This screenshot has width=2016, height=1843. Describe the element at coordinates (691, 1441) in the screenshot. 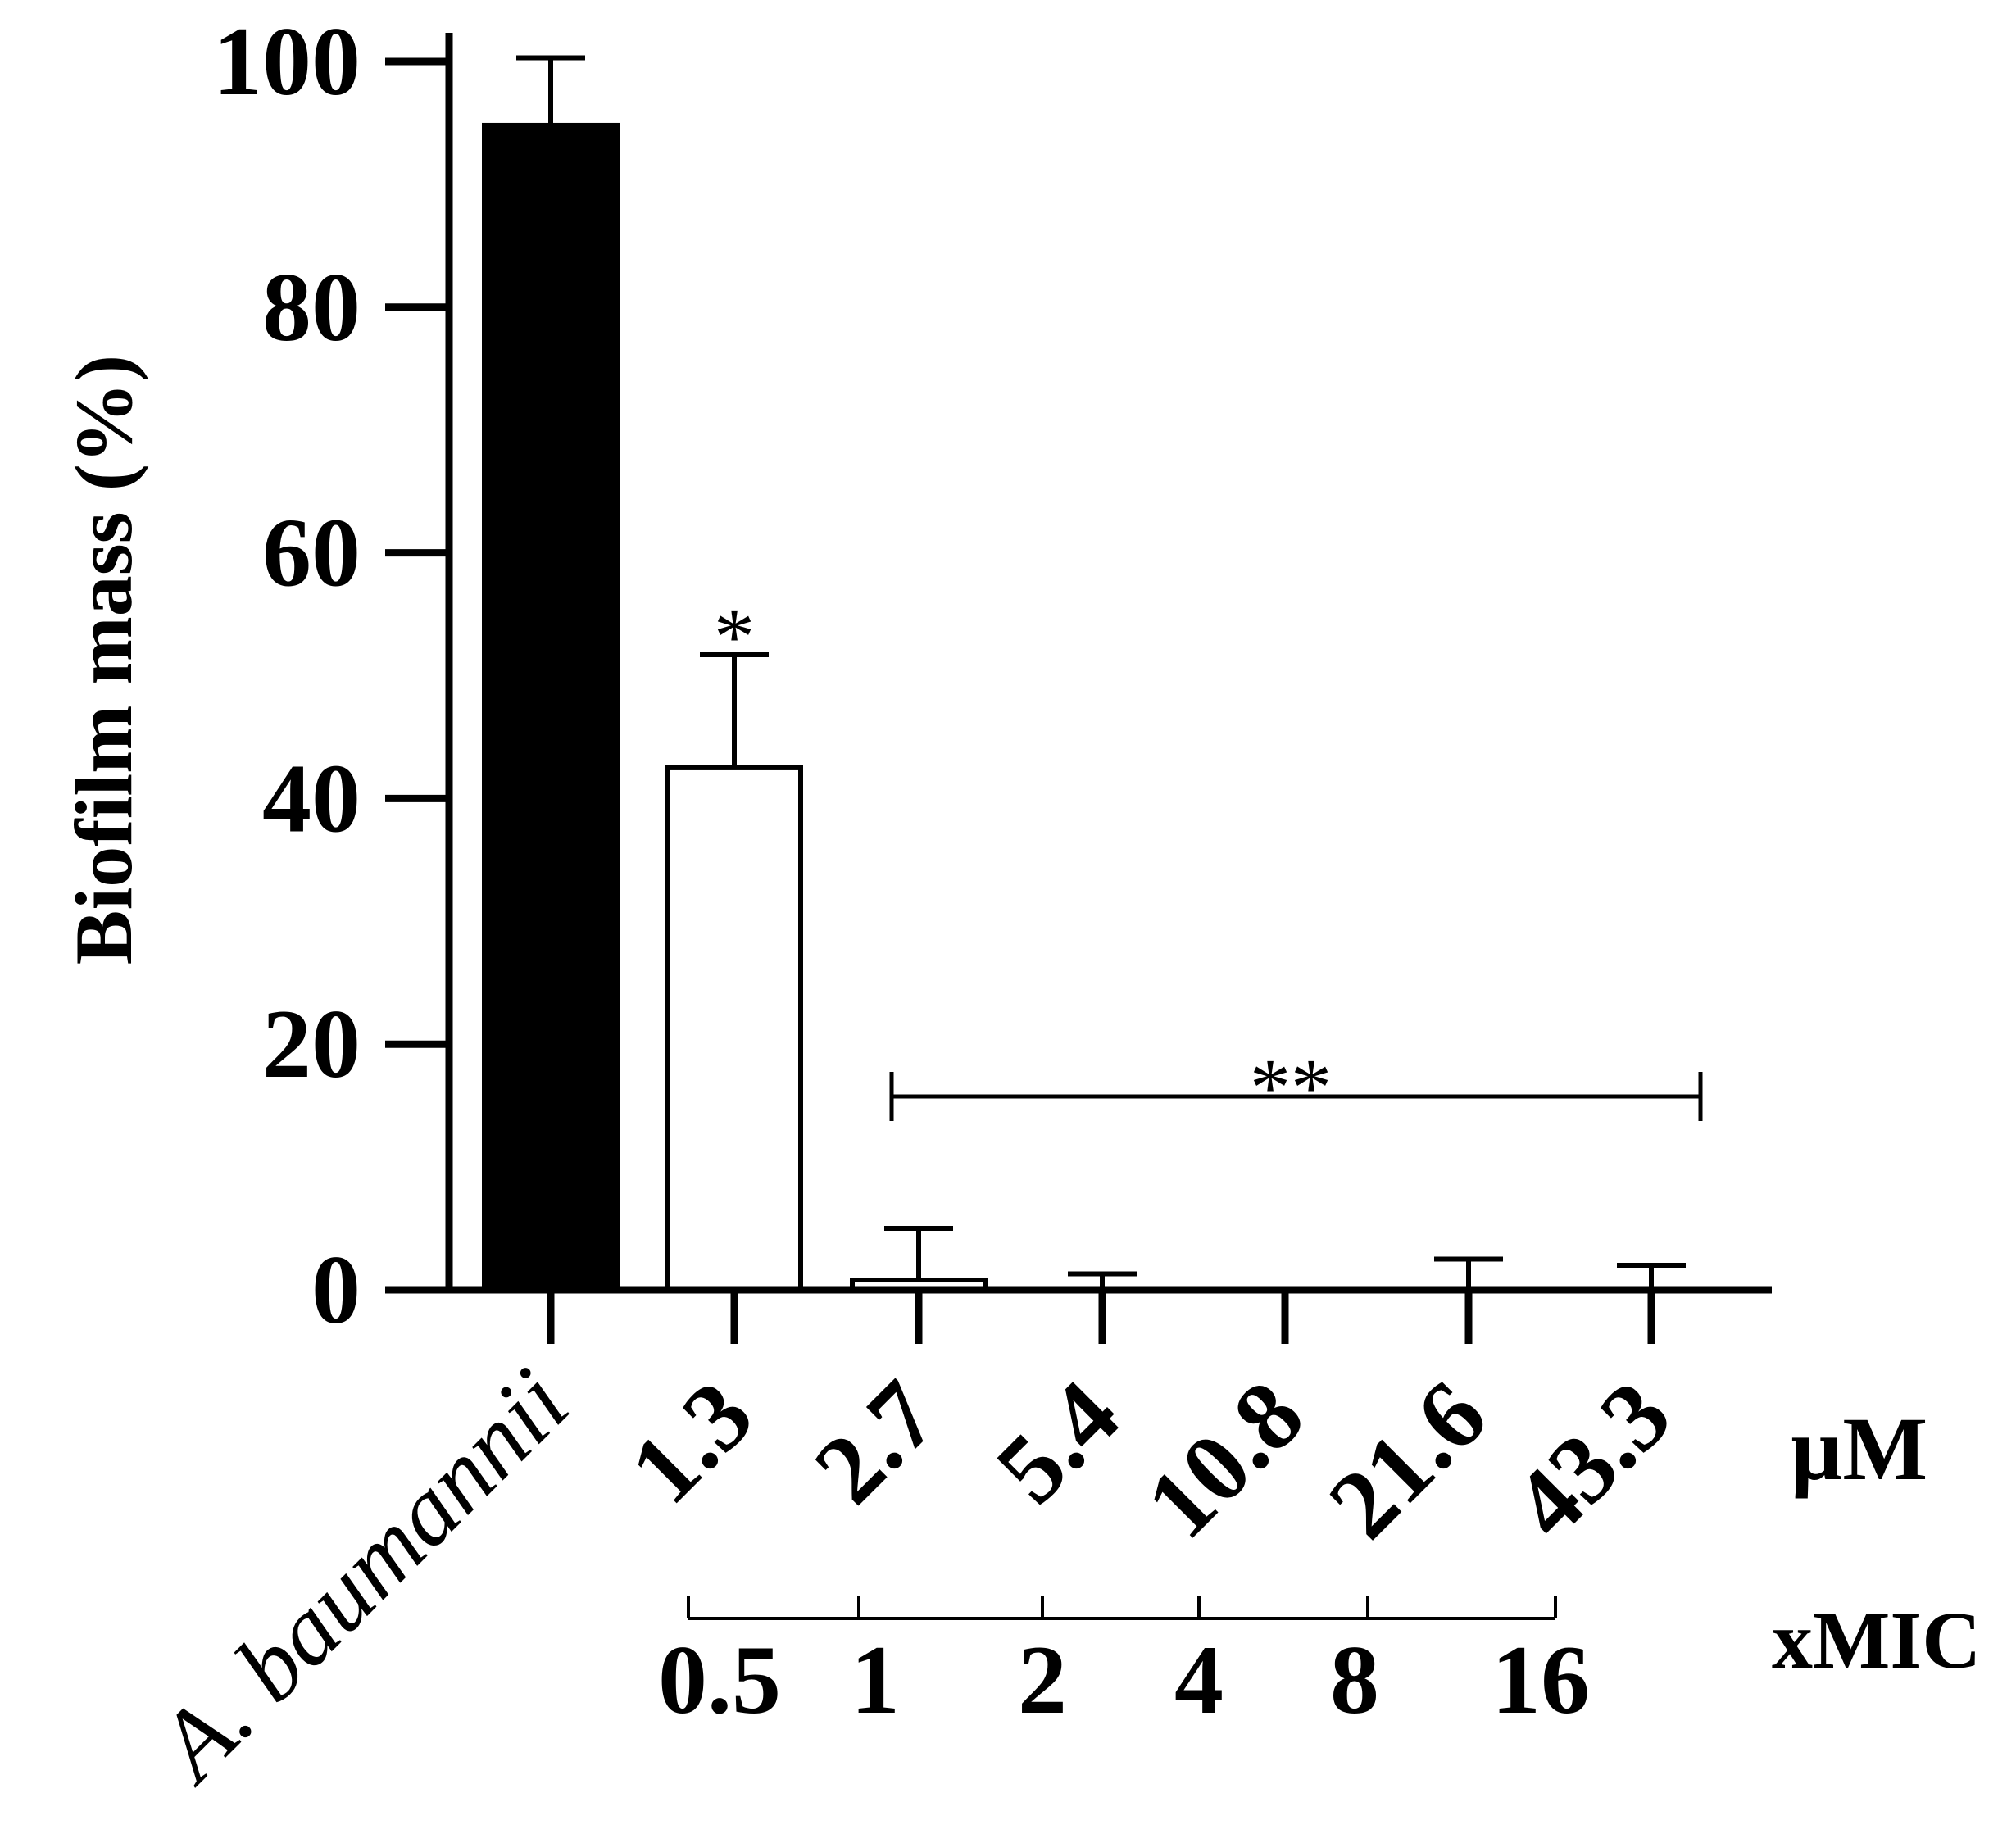

I see `concentration-label: 1.3` at that location.